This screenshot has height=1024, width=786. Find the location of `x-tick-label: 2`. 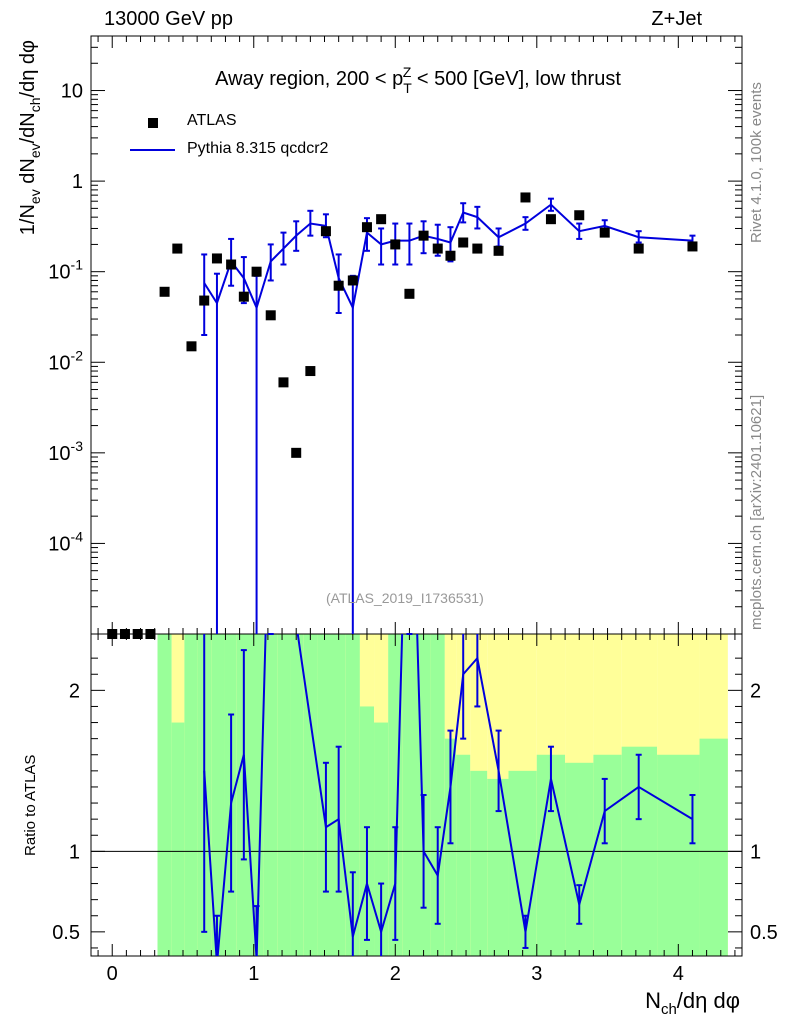

x-tick-label: 2 is located at coordinates (395, 974).